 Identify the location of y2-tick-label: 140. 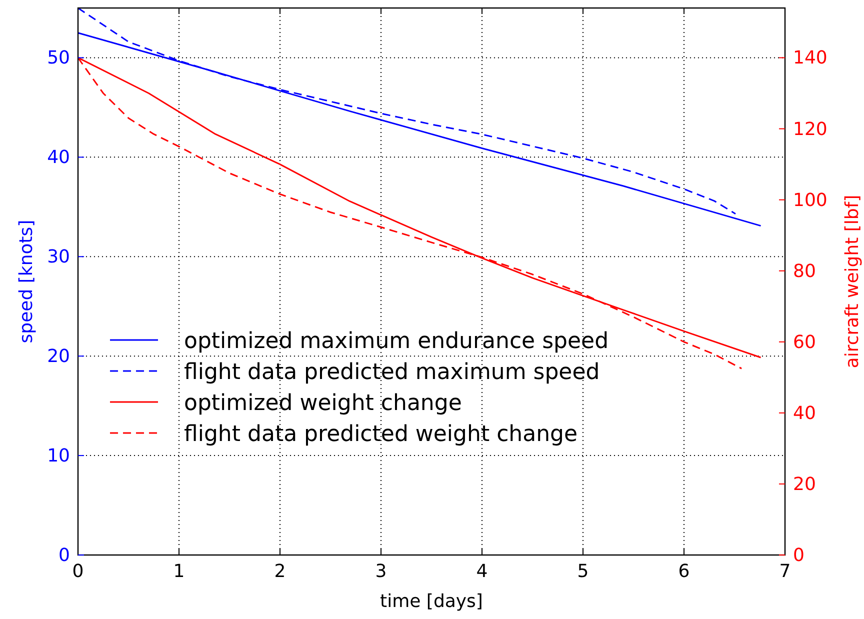
(810, 58).